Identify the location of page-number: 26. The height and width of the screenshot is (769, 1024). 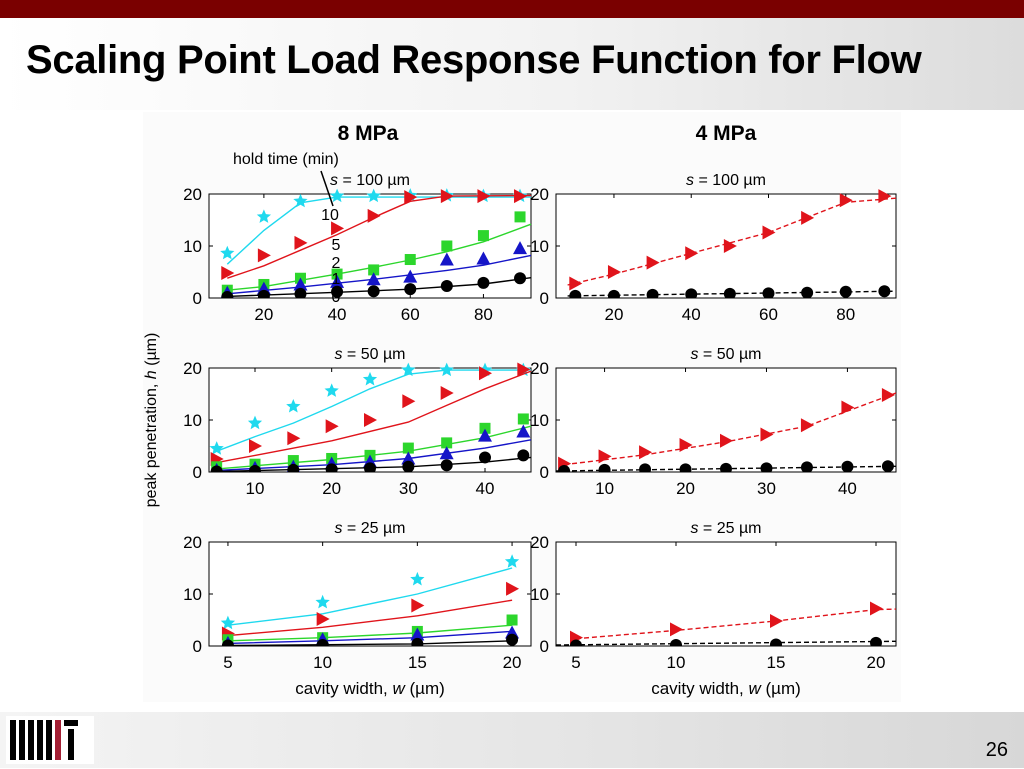
(996, 750).